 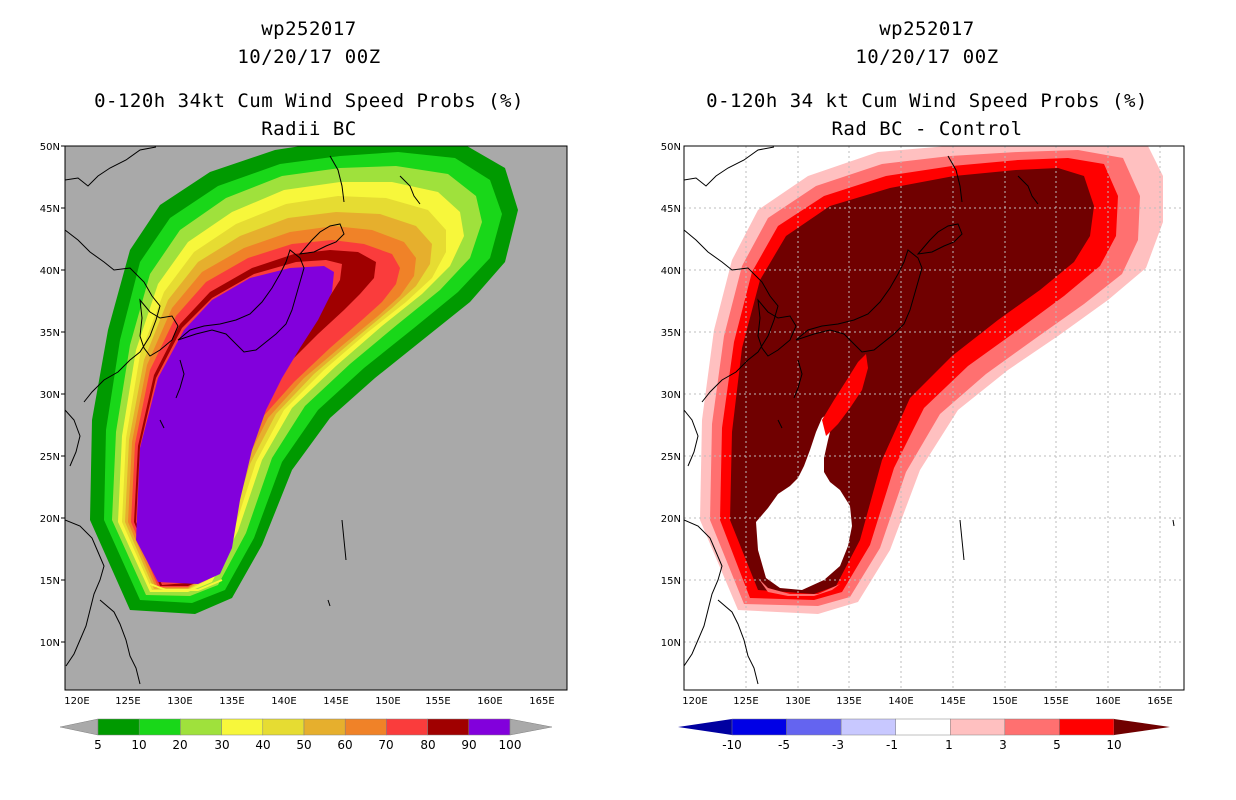 I want to click on right-contour-negative-hole, so click(x=804, y=501).